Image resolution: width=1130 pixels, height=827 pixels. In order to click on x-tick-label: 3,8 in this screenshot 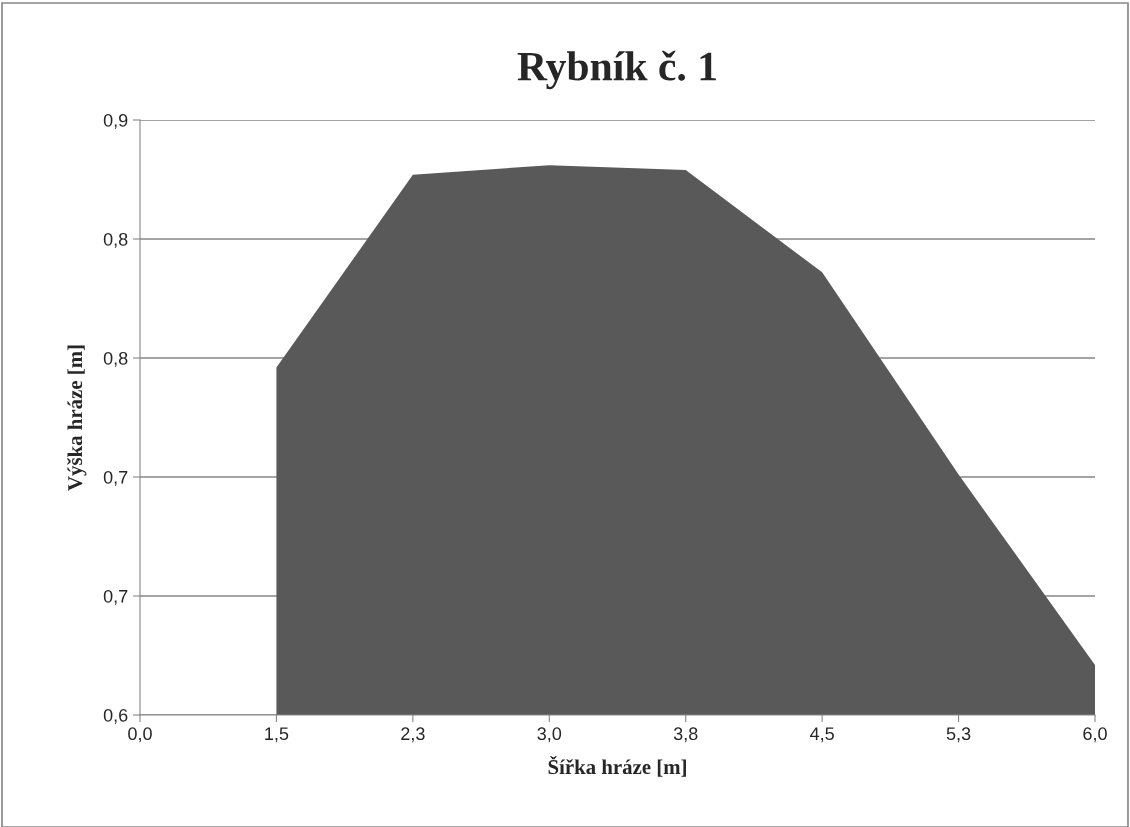, I will do `click(685, 735)`.